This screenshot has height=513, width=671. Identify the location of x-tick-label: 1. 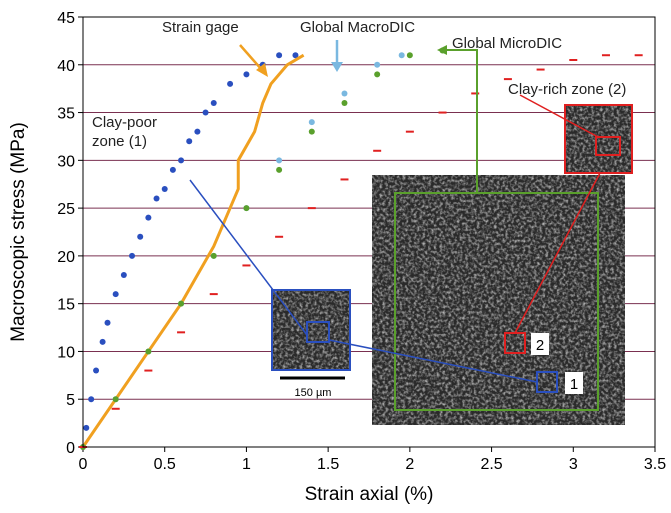
(246, 464).